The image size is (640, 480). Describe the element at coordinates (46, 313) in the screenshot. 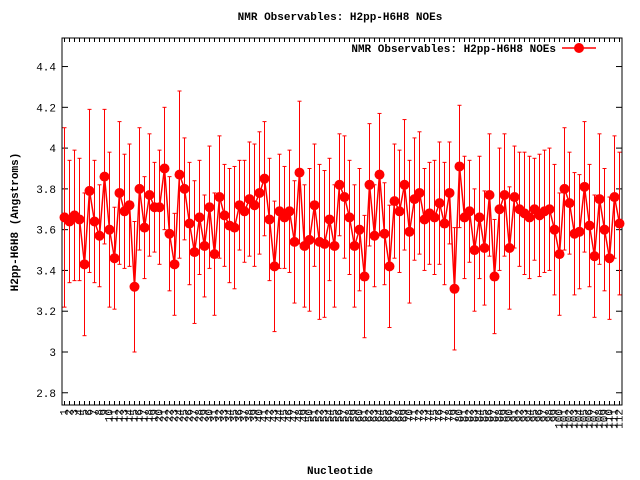

I see `y-tick-label: 3.2` at that location.